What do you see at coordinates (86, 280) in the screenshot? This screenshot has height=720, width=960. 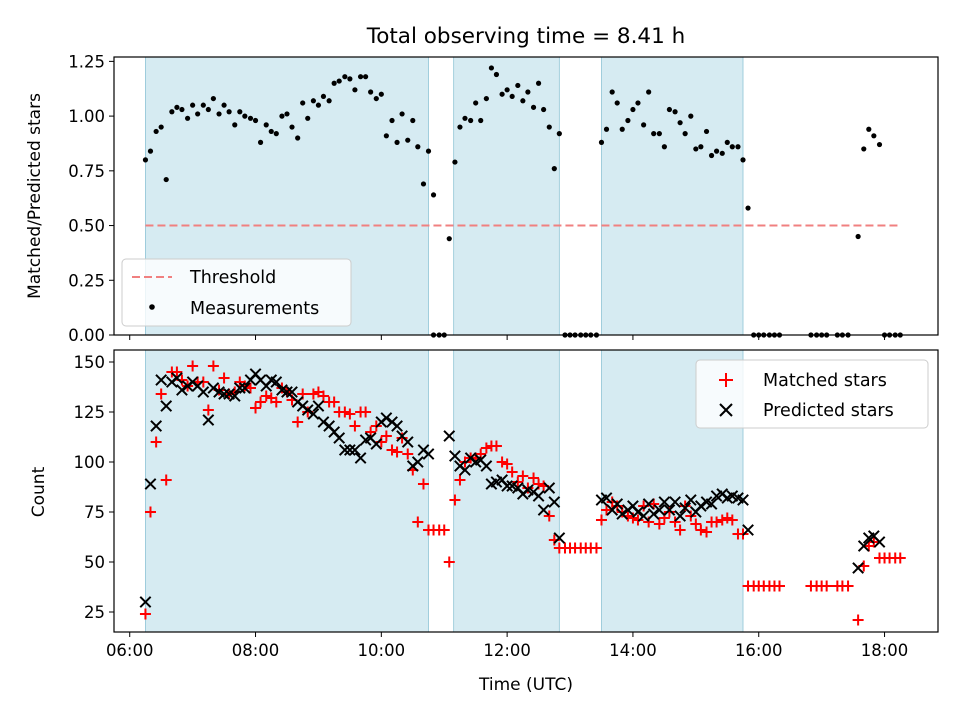 I see `y-tick-label: 0.25` at bounding box center [86, 280].